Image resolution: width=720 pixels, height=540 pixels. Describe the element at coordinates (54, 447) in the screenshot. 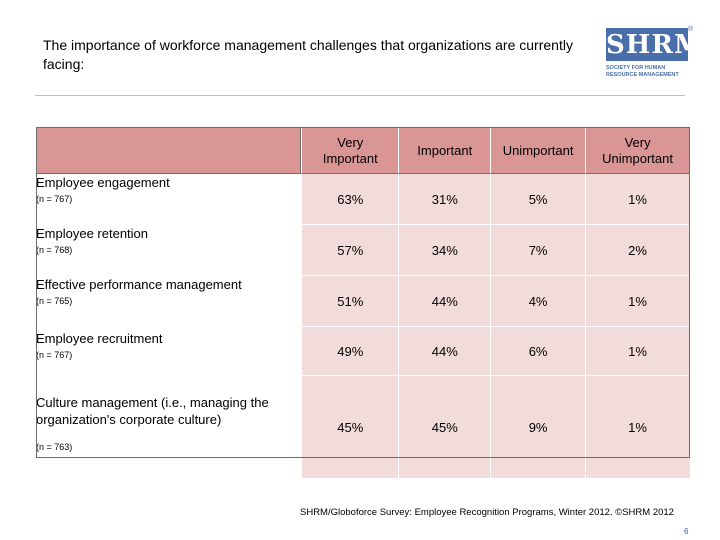

I see `row-sample-size: (n = 763)` at that location.